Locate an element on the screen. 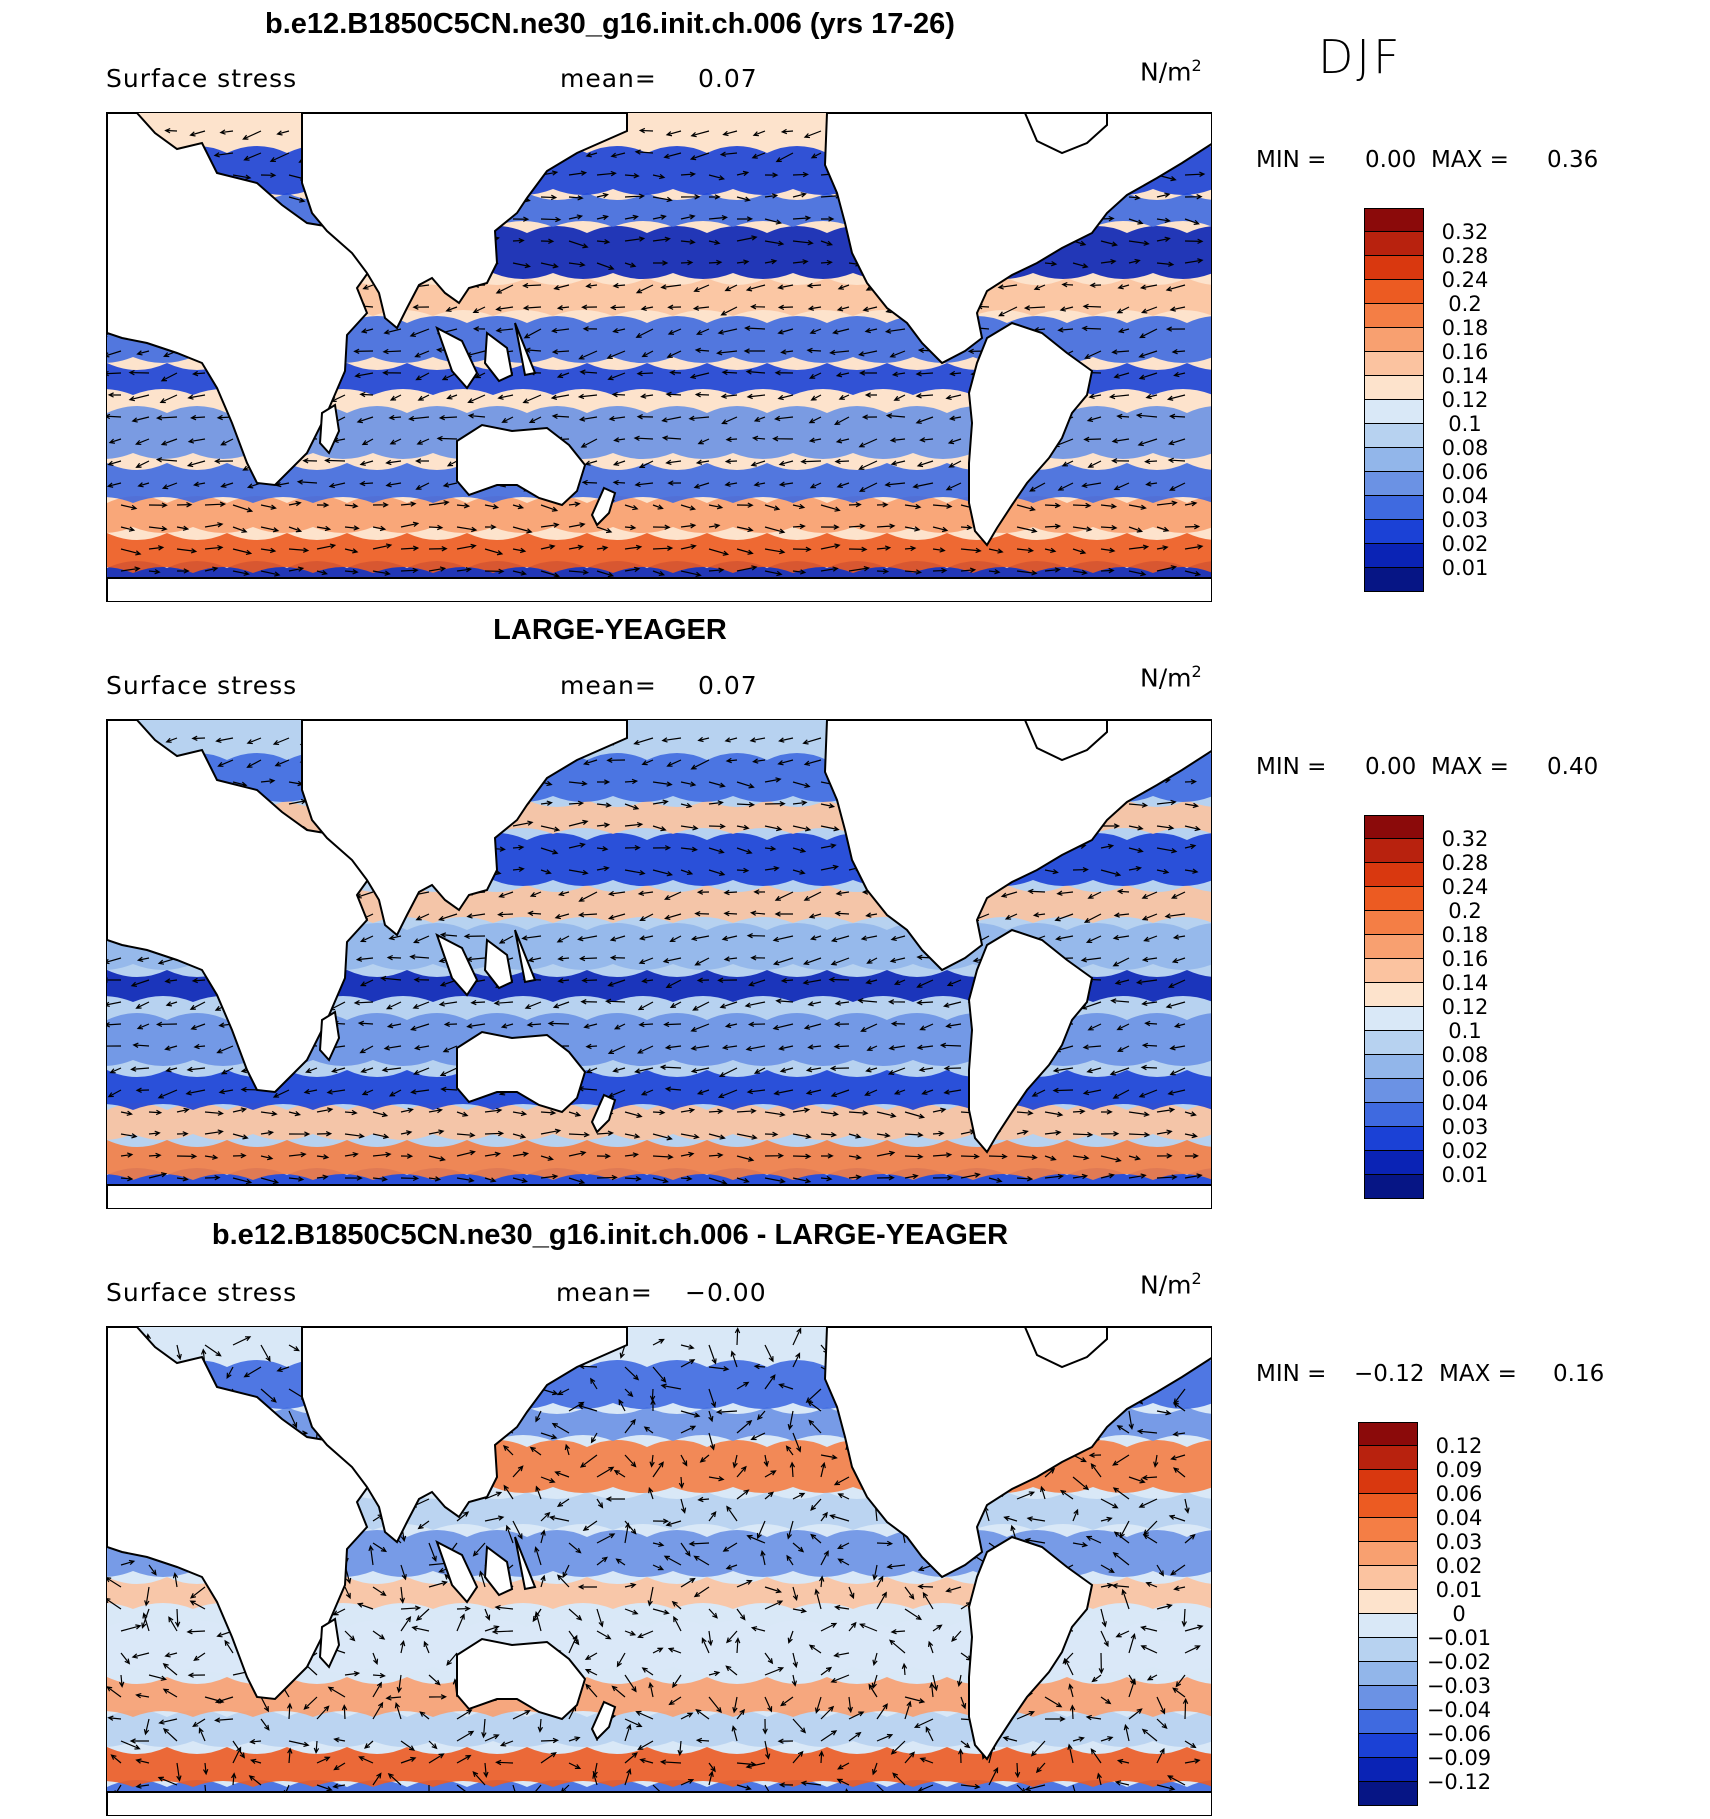 Image resolution: width=1710 pixels, height=1819 pixels. colorbar-label: 0.02 is located at coordinates (1465, 1151).